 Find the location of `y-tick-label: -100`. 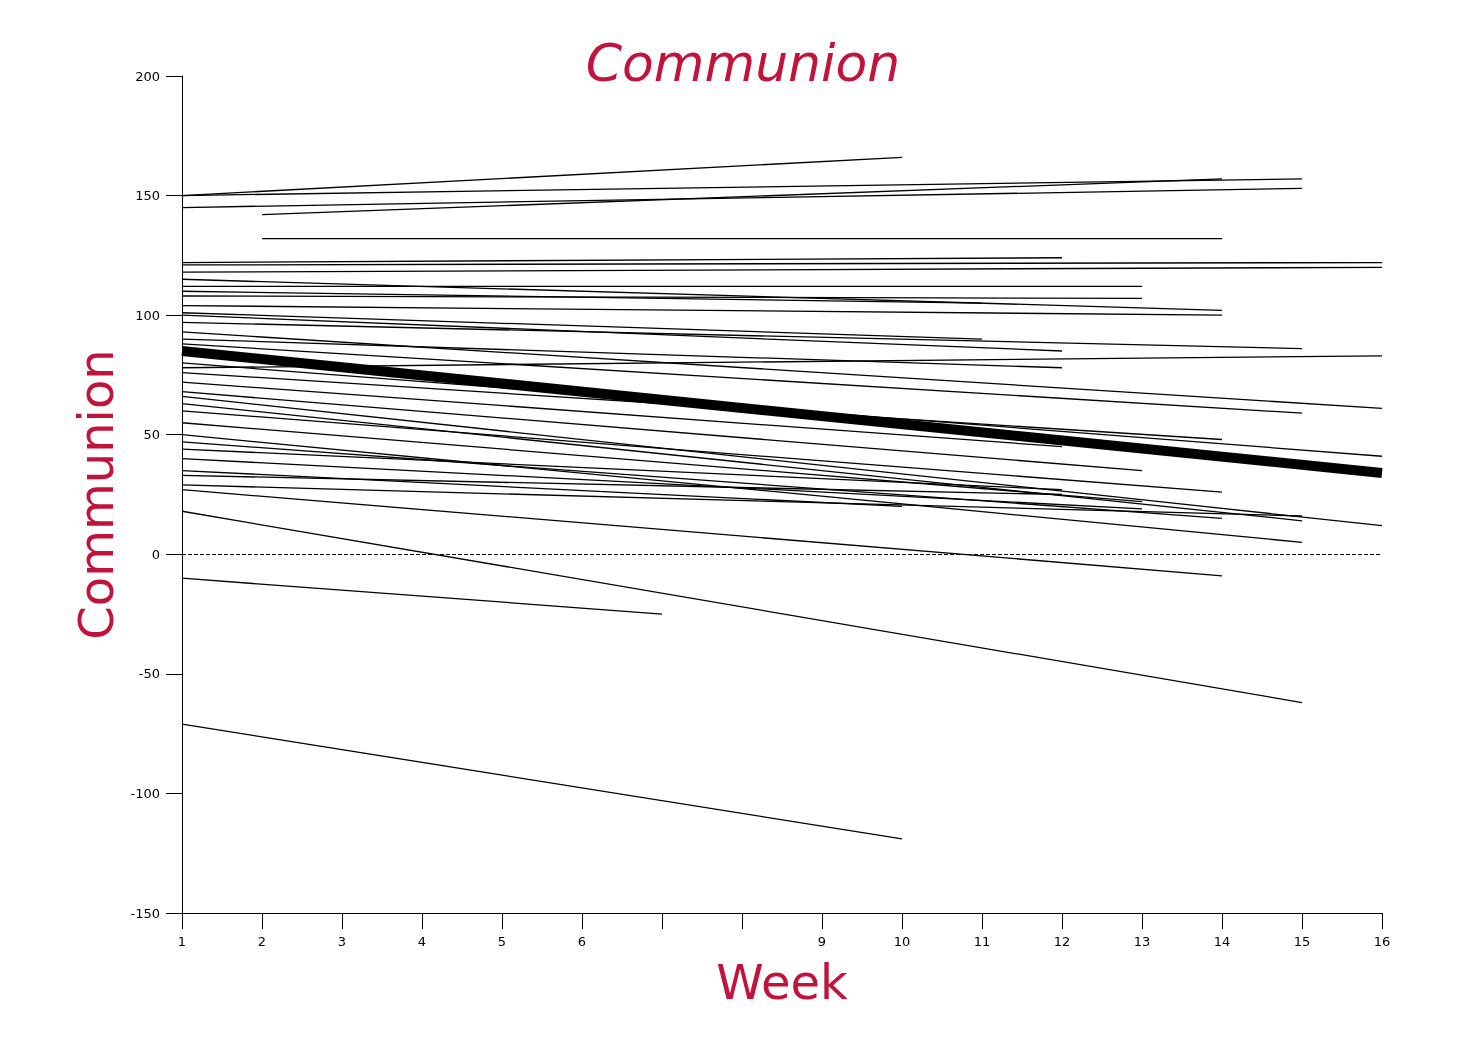

y-tick-label: -100 is located at coordinates (145, 793).